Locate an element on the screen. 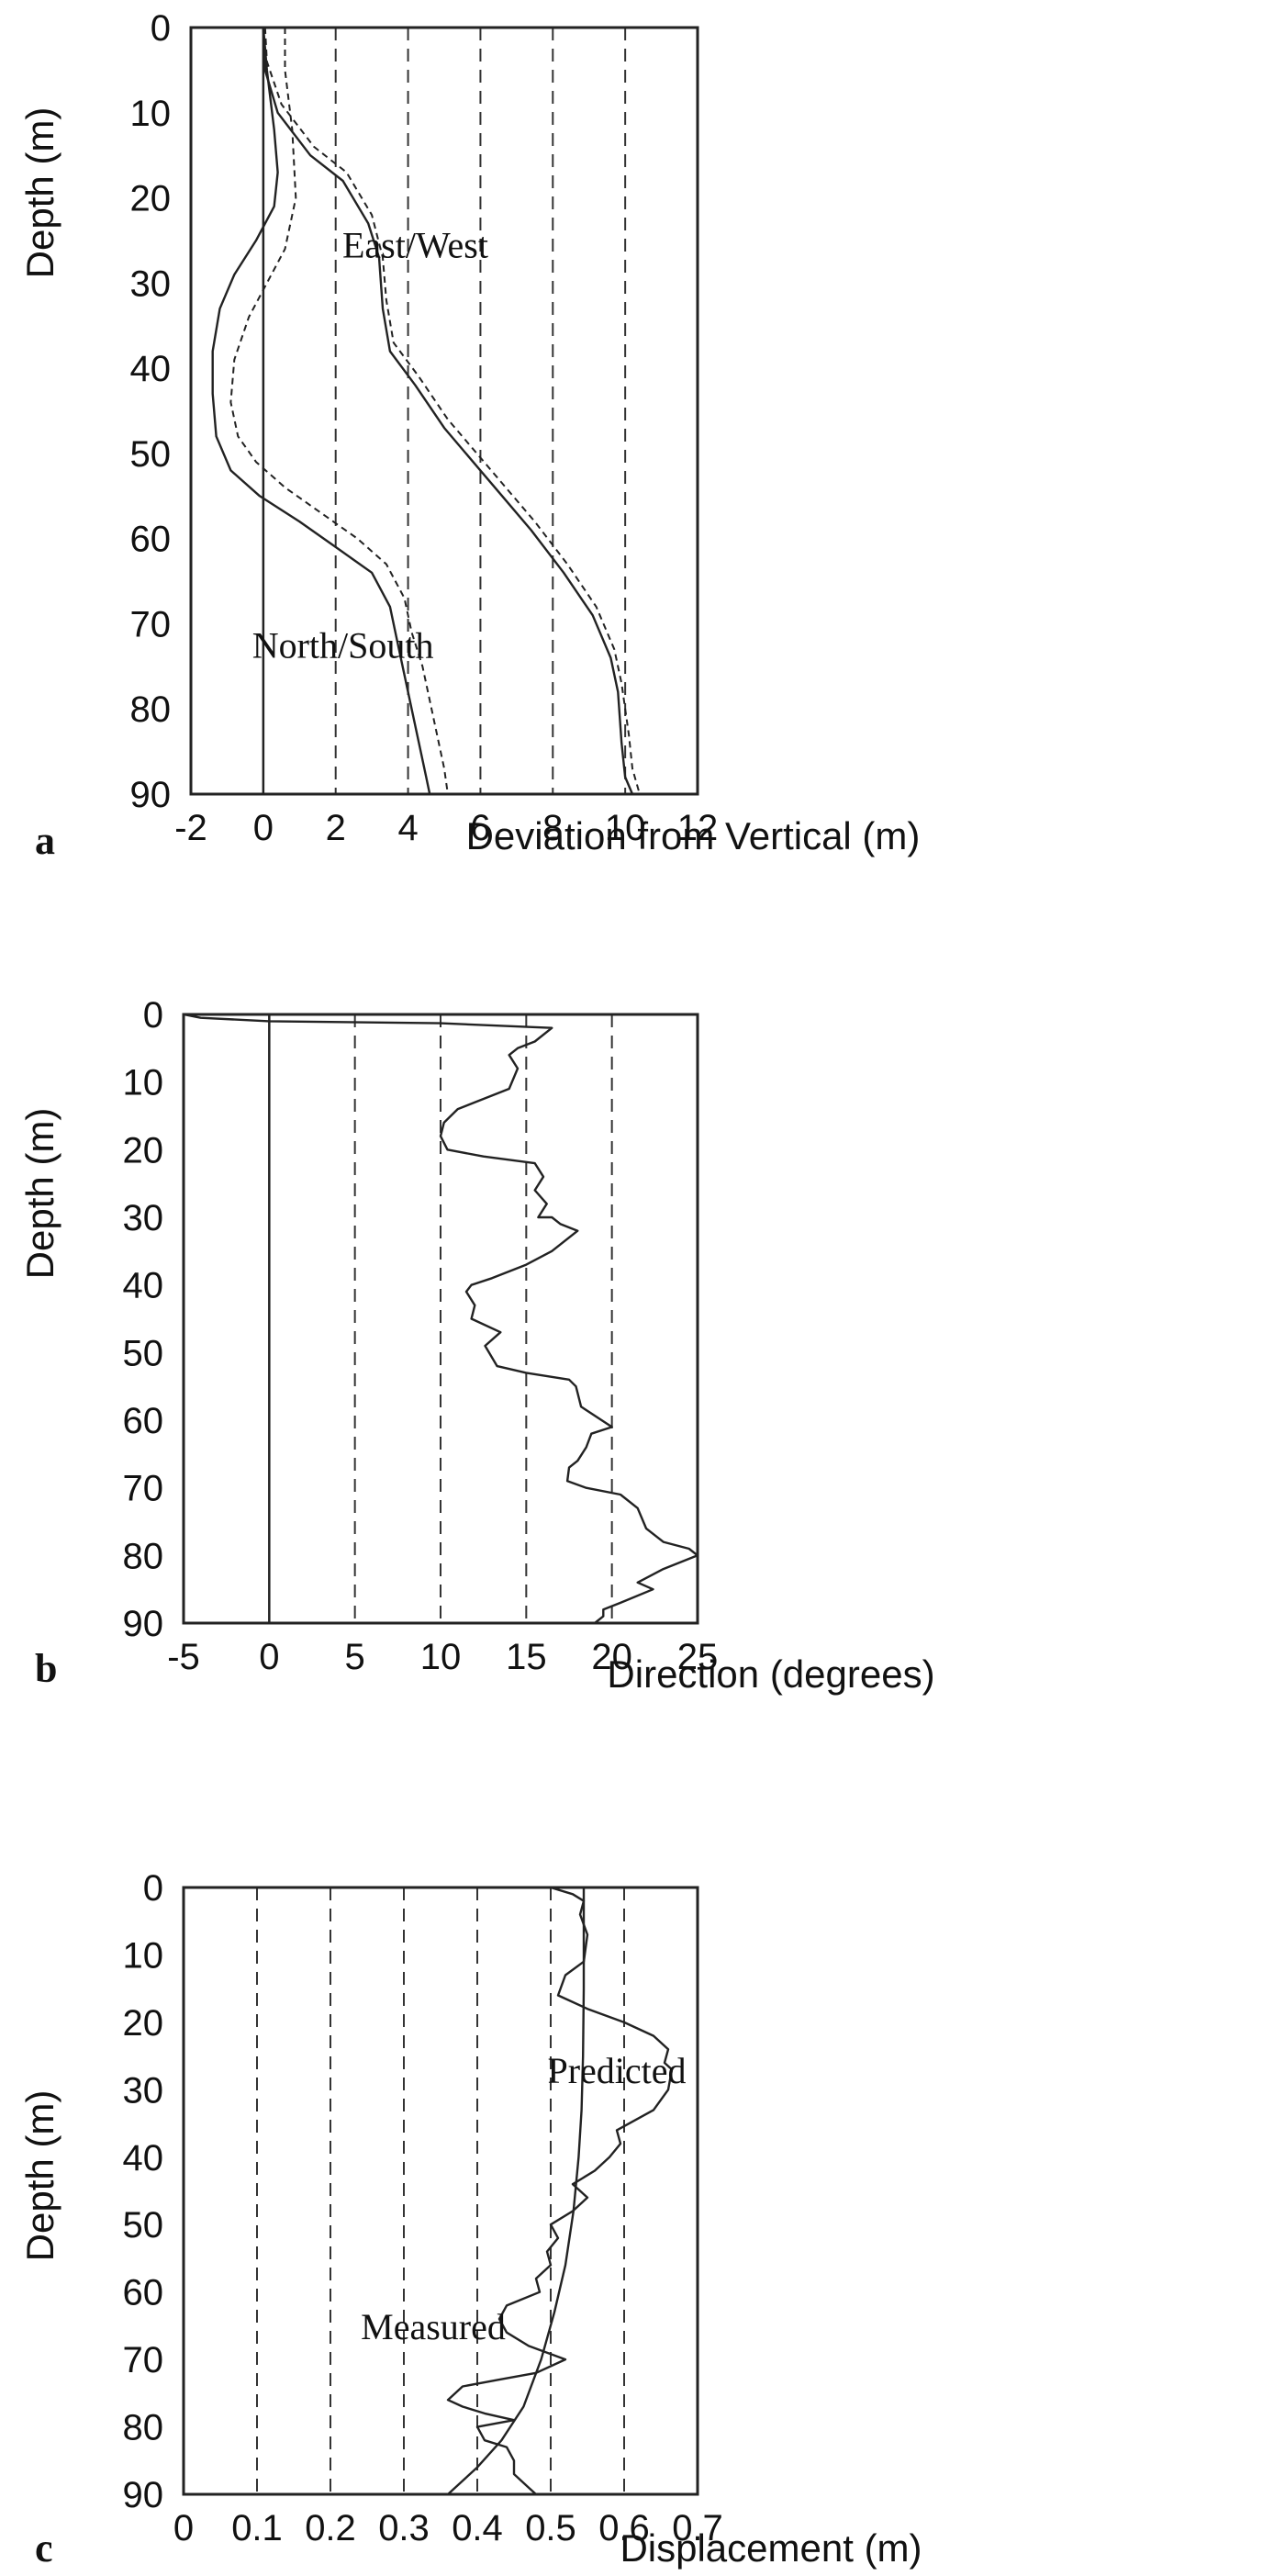 Image resolution: width=1285 pixels, height=2576 pixels. panel-c-y-tick-label-6: 60 is located at coordinates (143, 2293).